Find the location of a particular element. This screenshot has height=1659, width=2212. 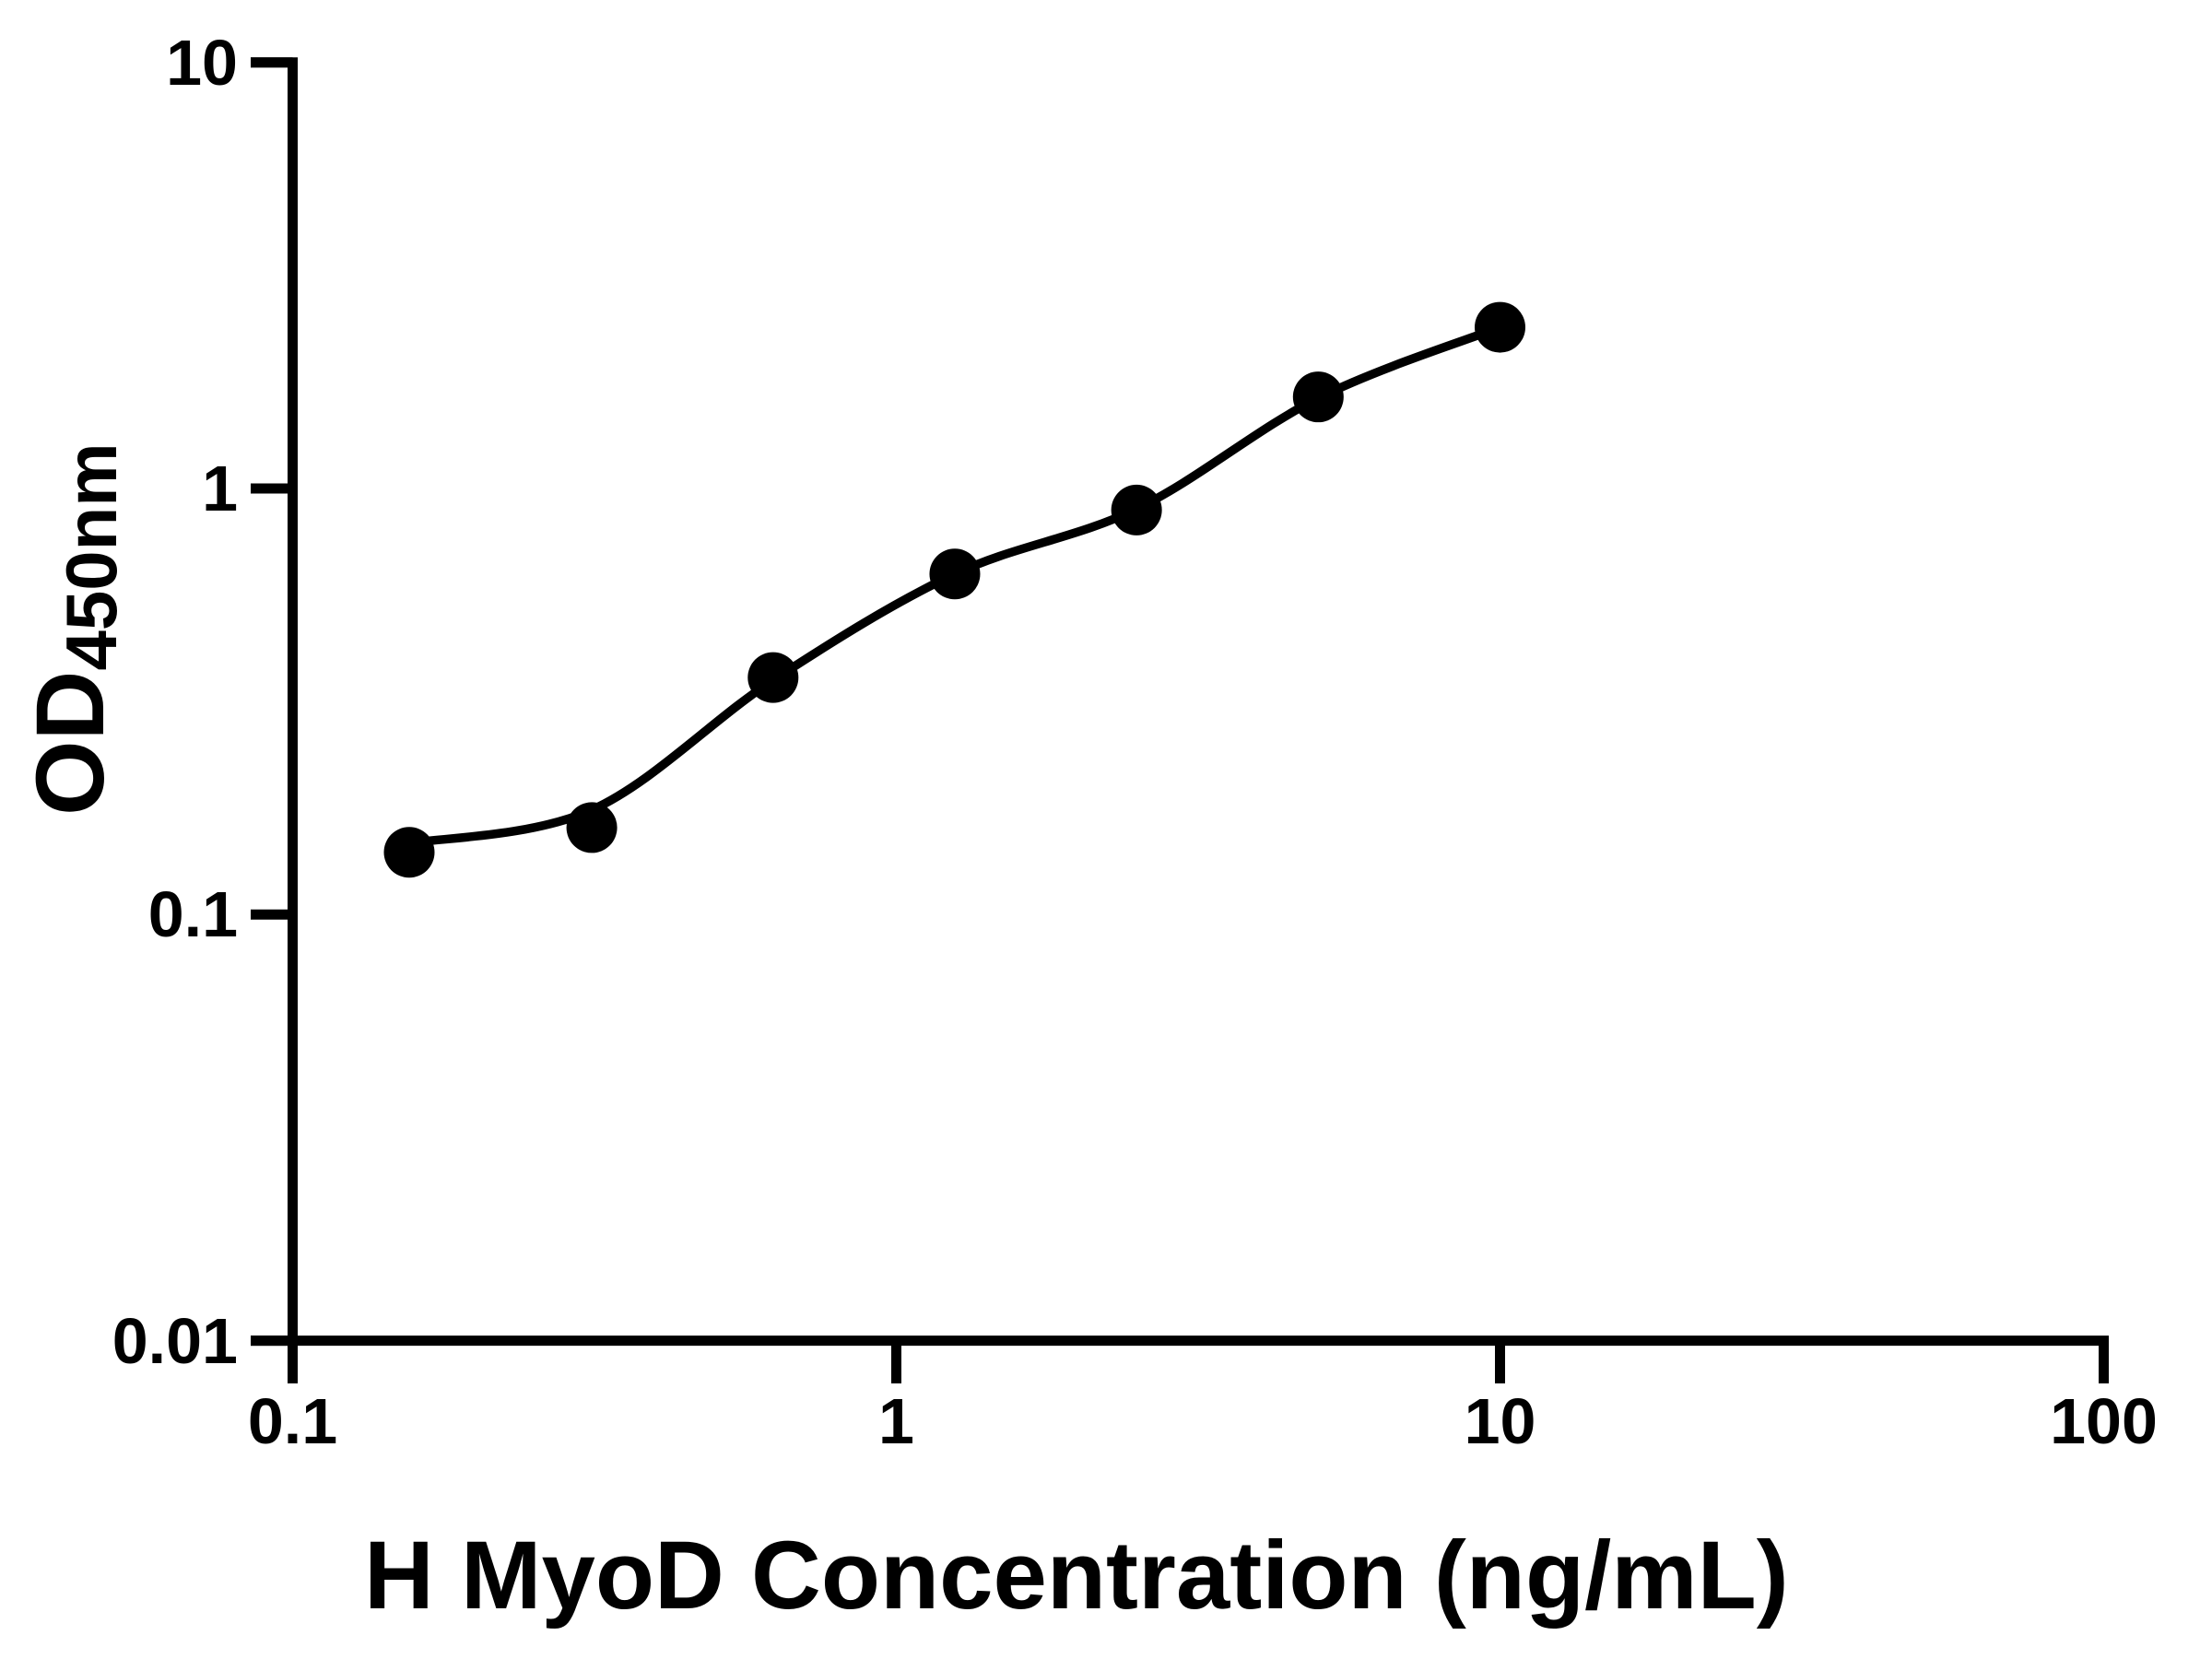

x-axis-line is located at coordinates (1180, 1359).